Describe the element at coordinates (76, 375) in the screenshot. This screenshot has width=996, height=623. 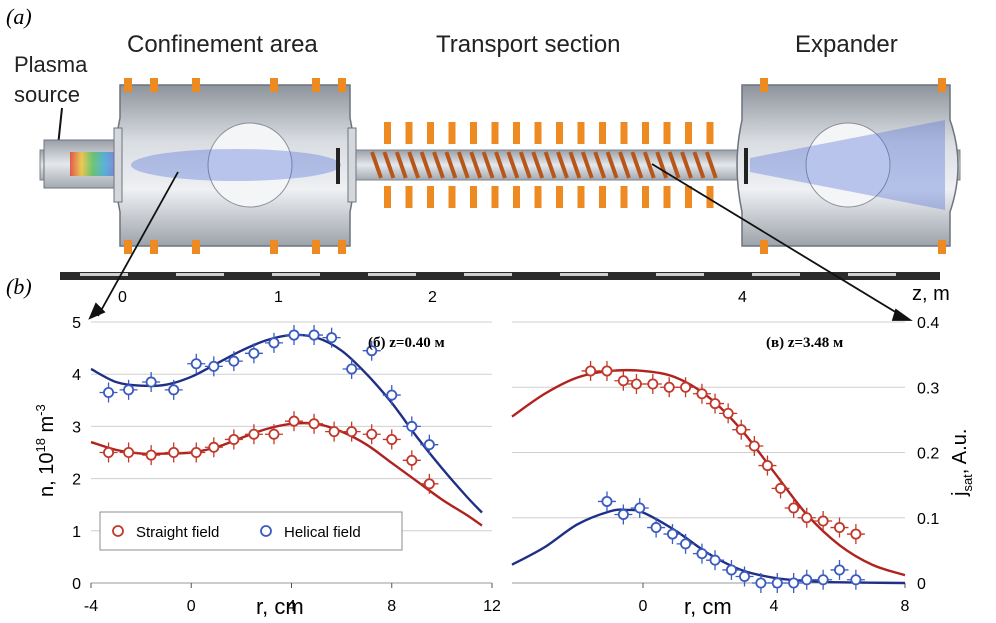
I see `density-y-tick: 4` at that location.